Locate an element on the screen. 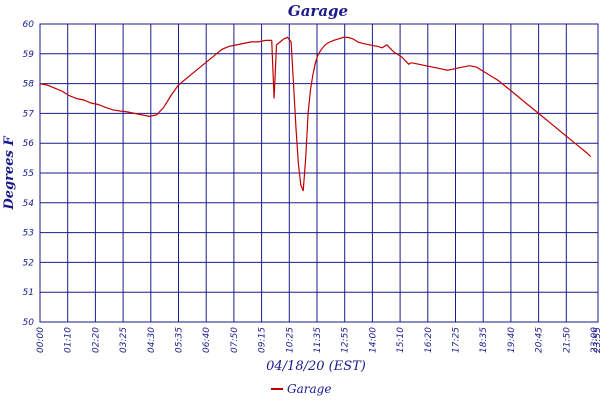 This screenshot has width=600, height=400. x-tick-label: 16:20 is located at coordinates (429, 340).